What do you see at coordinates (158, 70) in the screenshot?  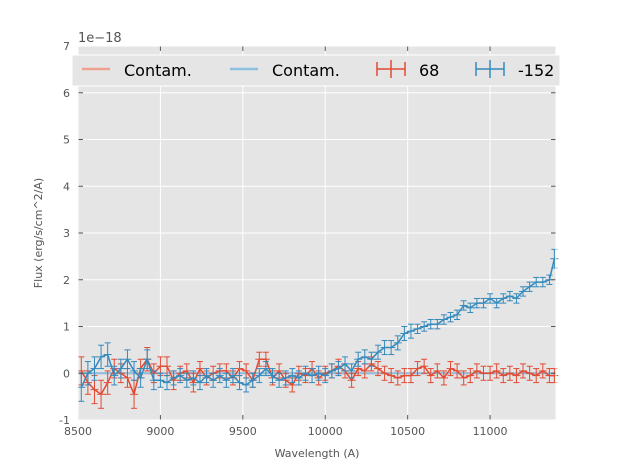 I see `legend-label-contam-1: Contam.` at bounding box center [158, 70].